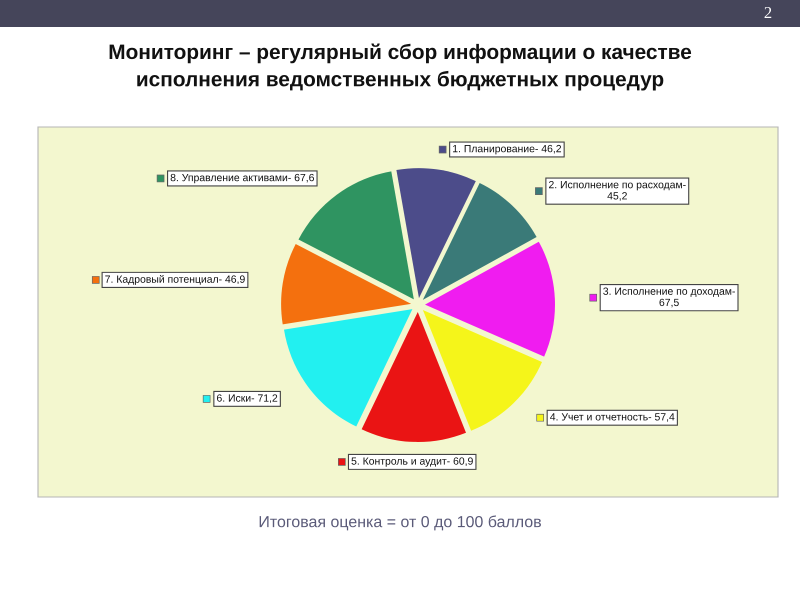  Describe the element at coordinates (242, 179) in the screenshot. I see `legend-label: 8. Управление активами- 67,6` at that location.